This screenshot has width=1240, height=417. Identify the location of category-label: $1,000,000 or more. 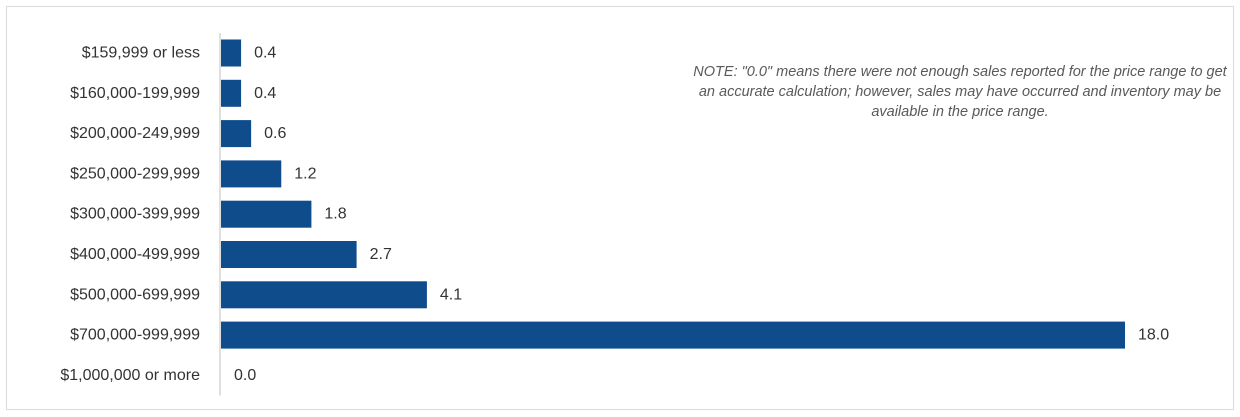
(130, 375).